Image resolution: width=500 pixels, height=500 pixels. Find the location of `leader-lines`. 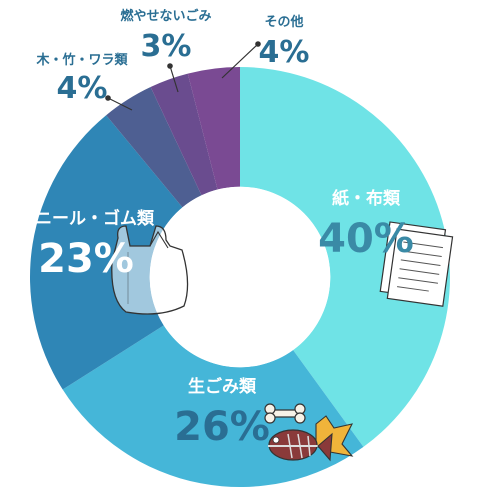

leader-lines is located at coordinates (183, 76).